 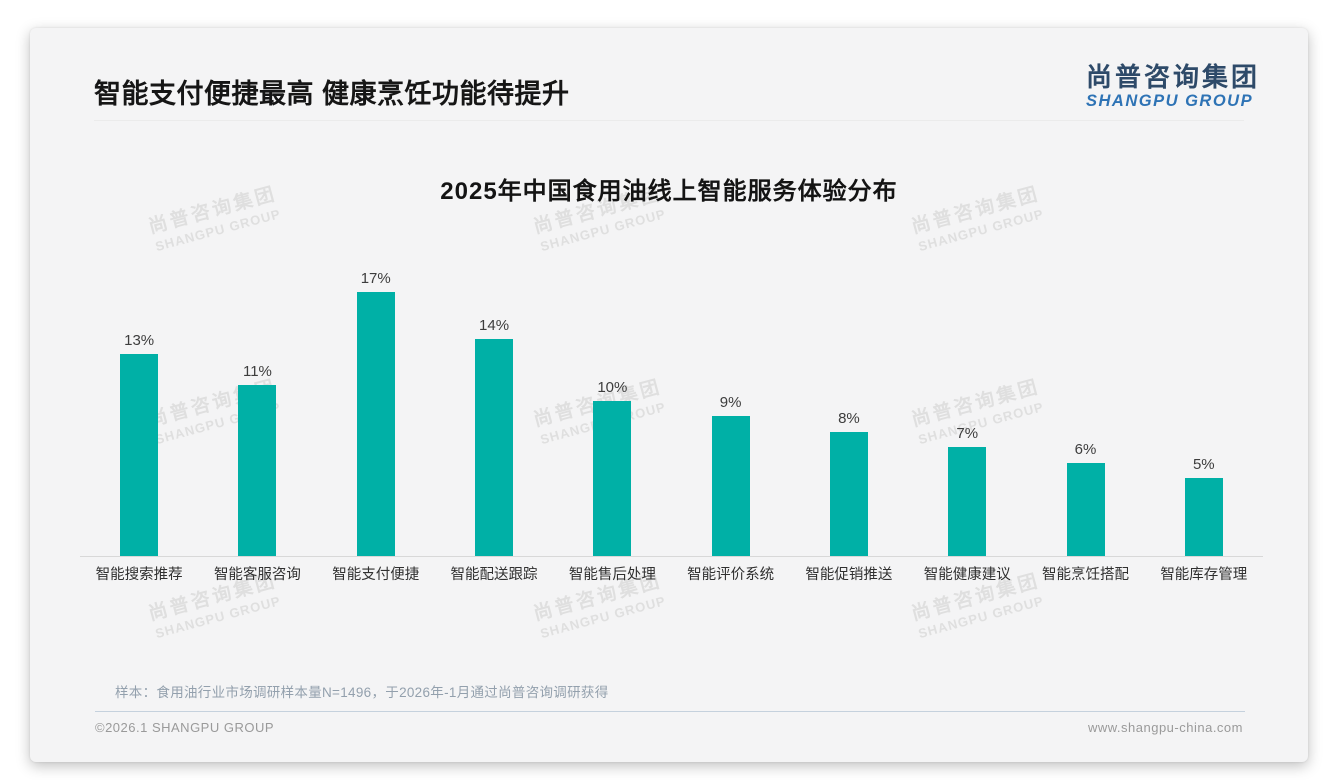 What do you see at coordinates (967, 575) in the screenshot?
I see `category-label: 智能健康建议` at bounding box center [967, 575].